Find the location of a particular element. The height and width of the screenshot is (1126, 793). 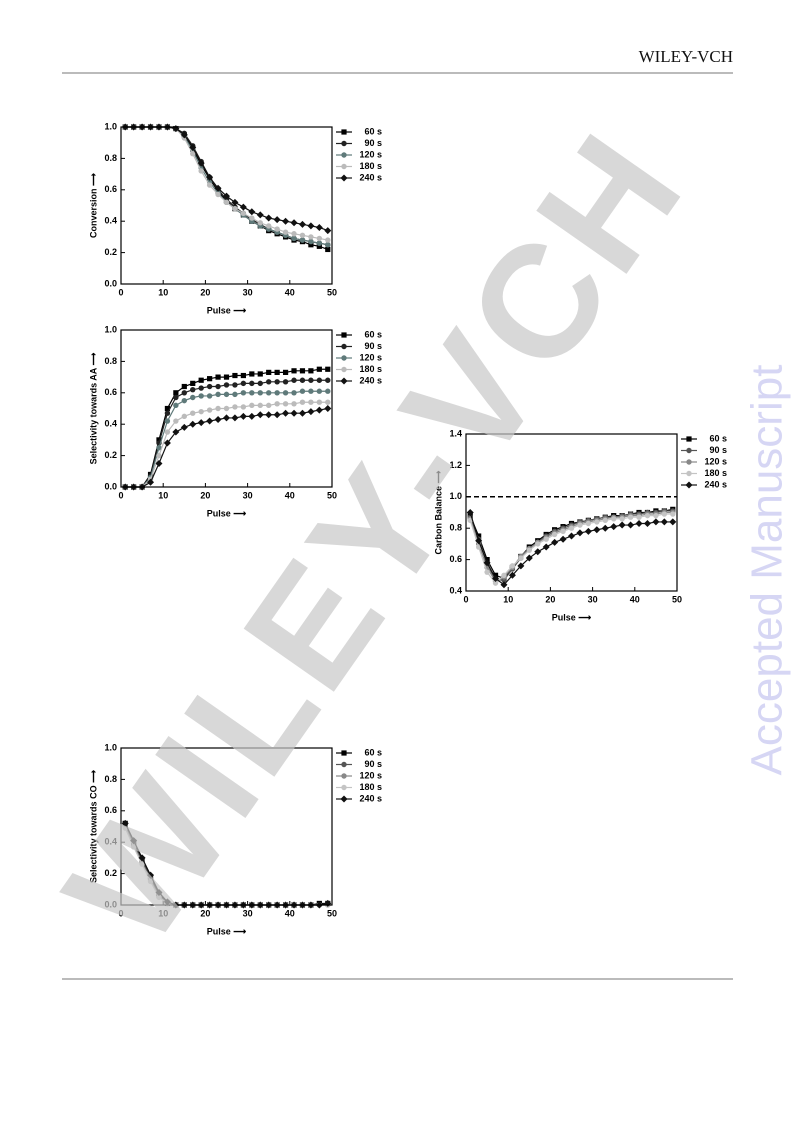

y-tick-label: 0.4 is located at coordinates (455, 590).